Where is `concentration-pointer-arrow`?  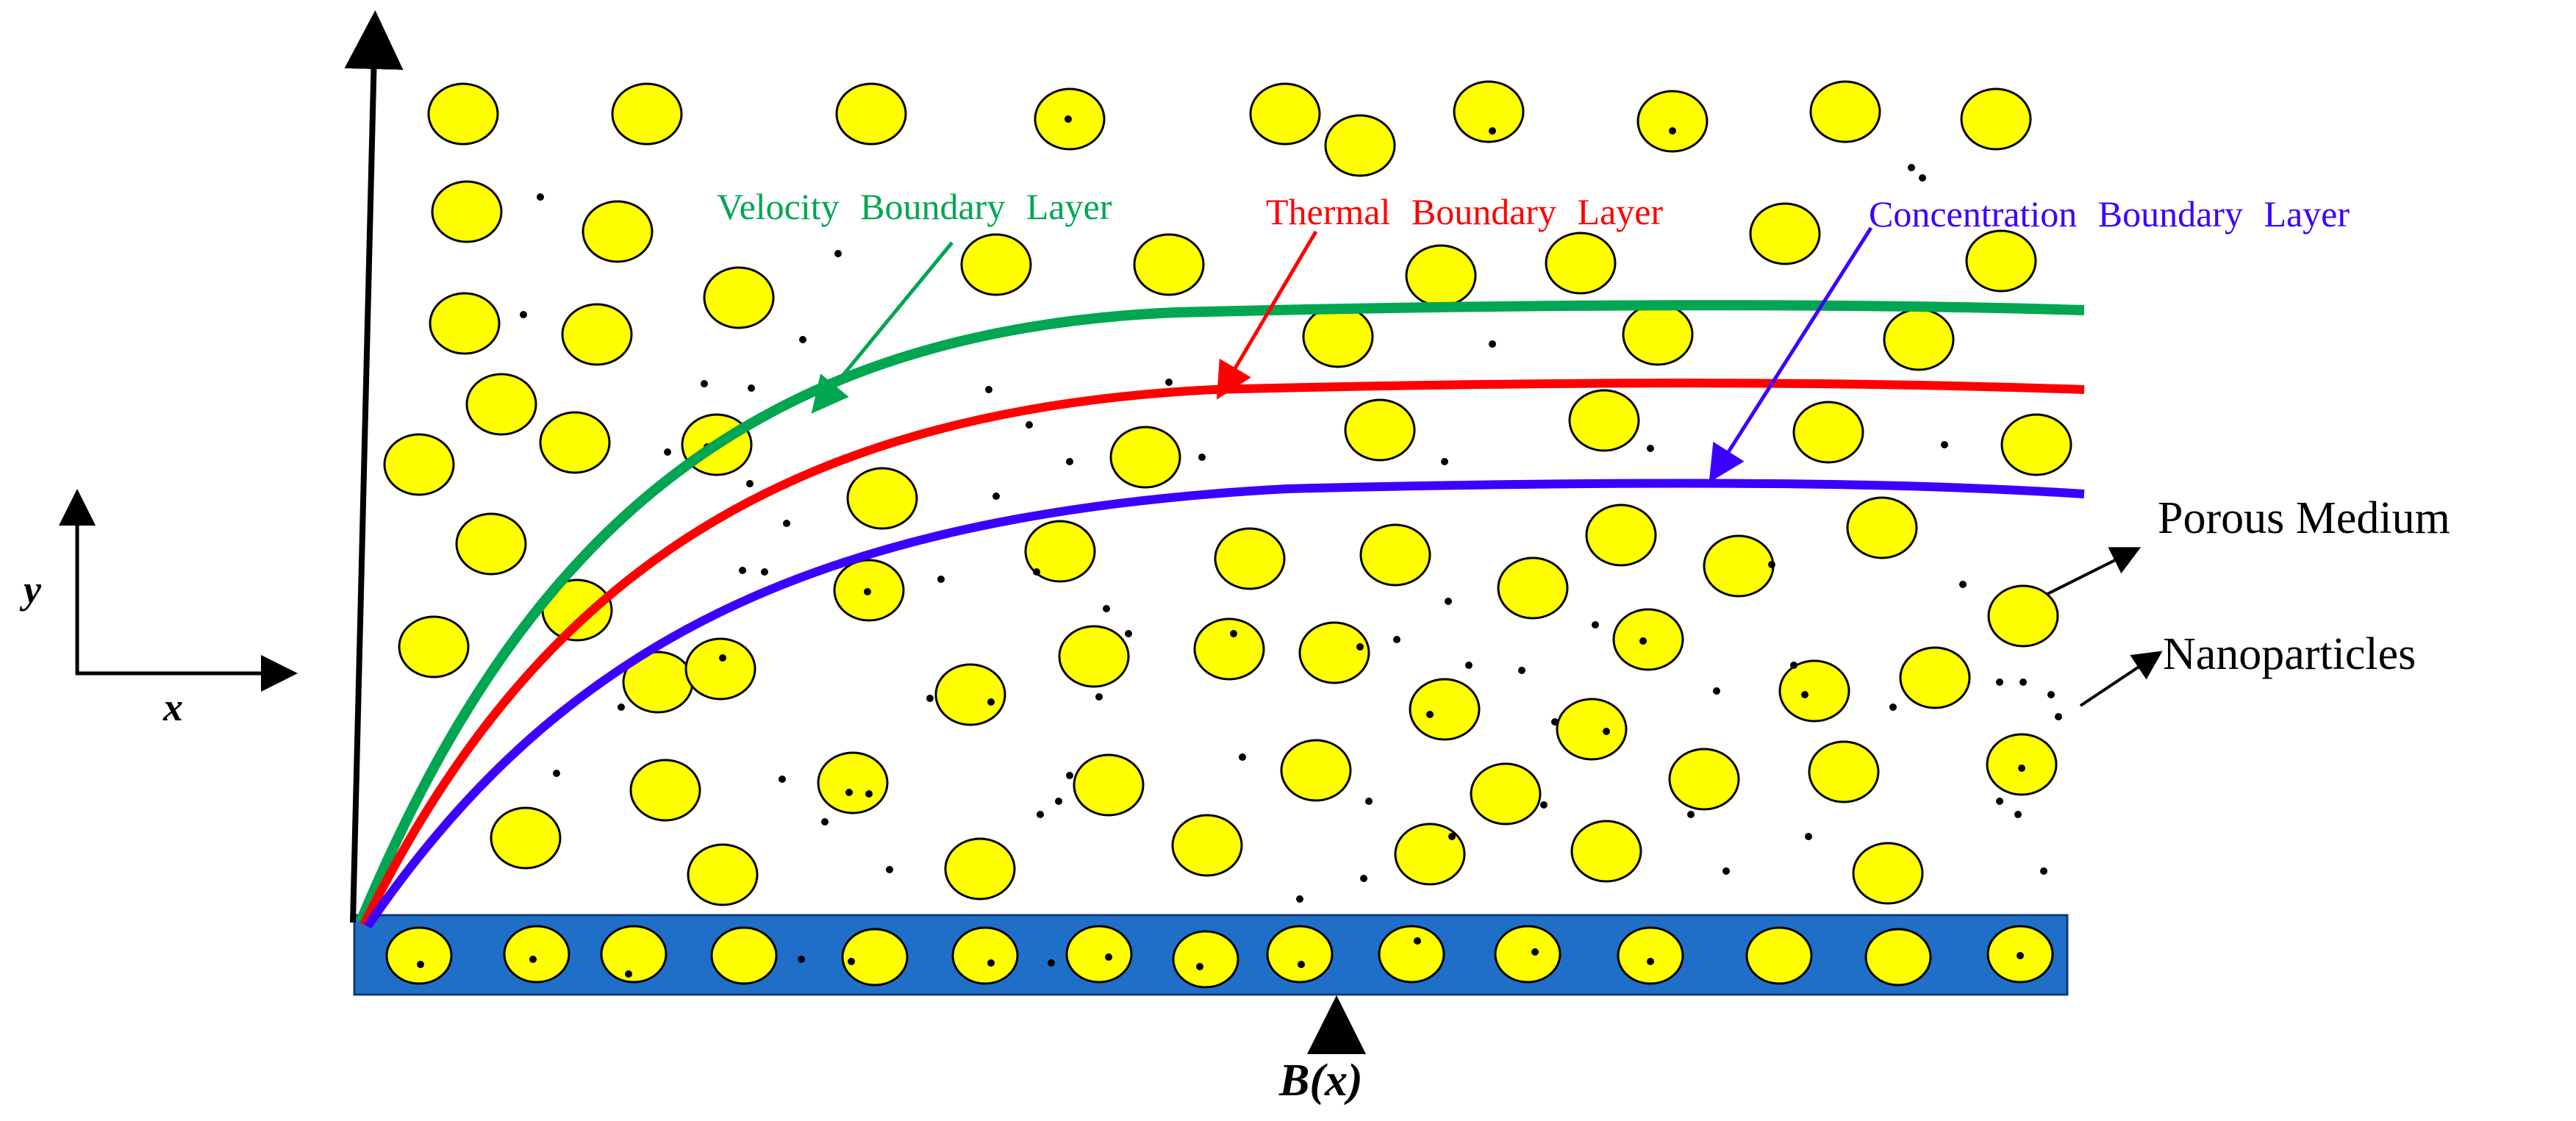 concentration-pointer-arrow is located at coordinates (1791, 354).